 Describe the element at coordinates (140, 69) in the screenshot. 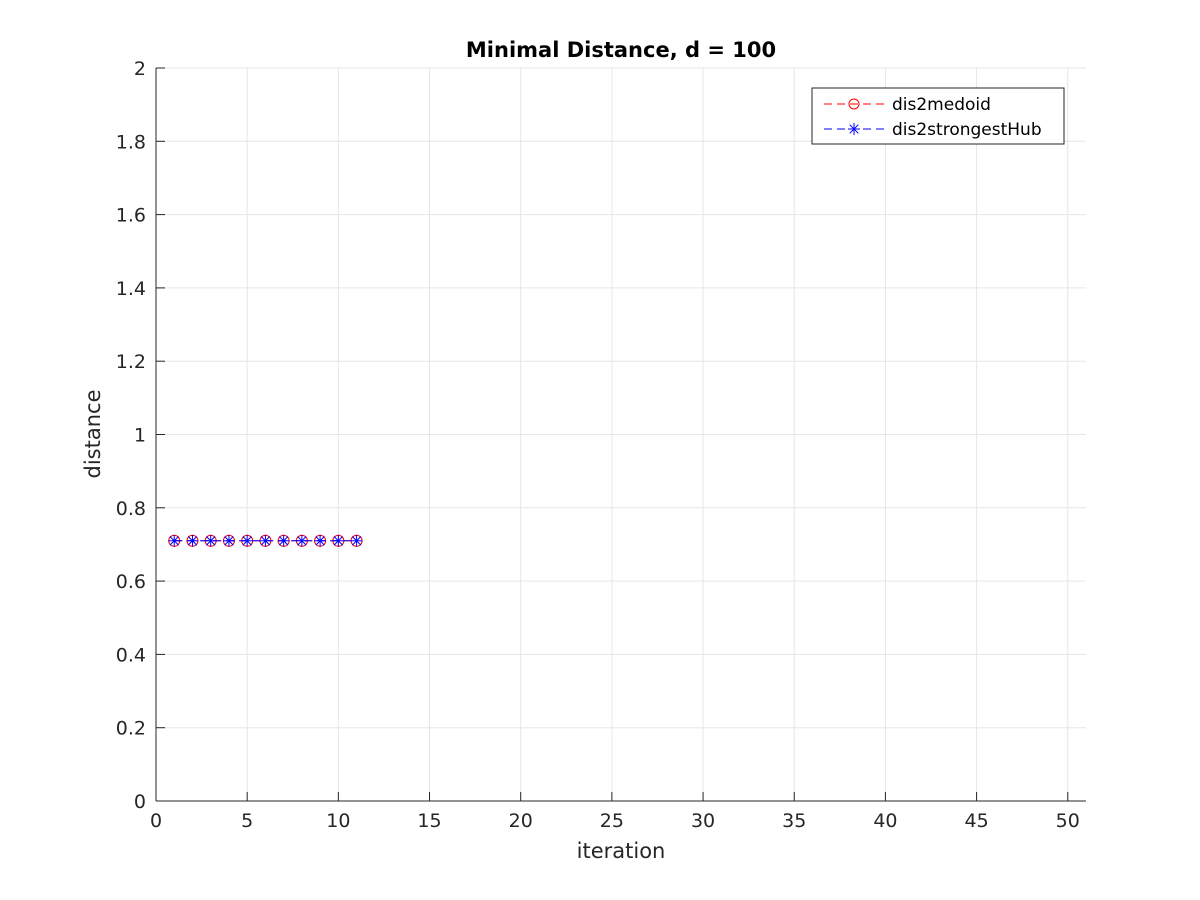

I see `y-tick-label: 2` at that location.